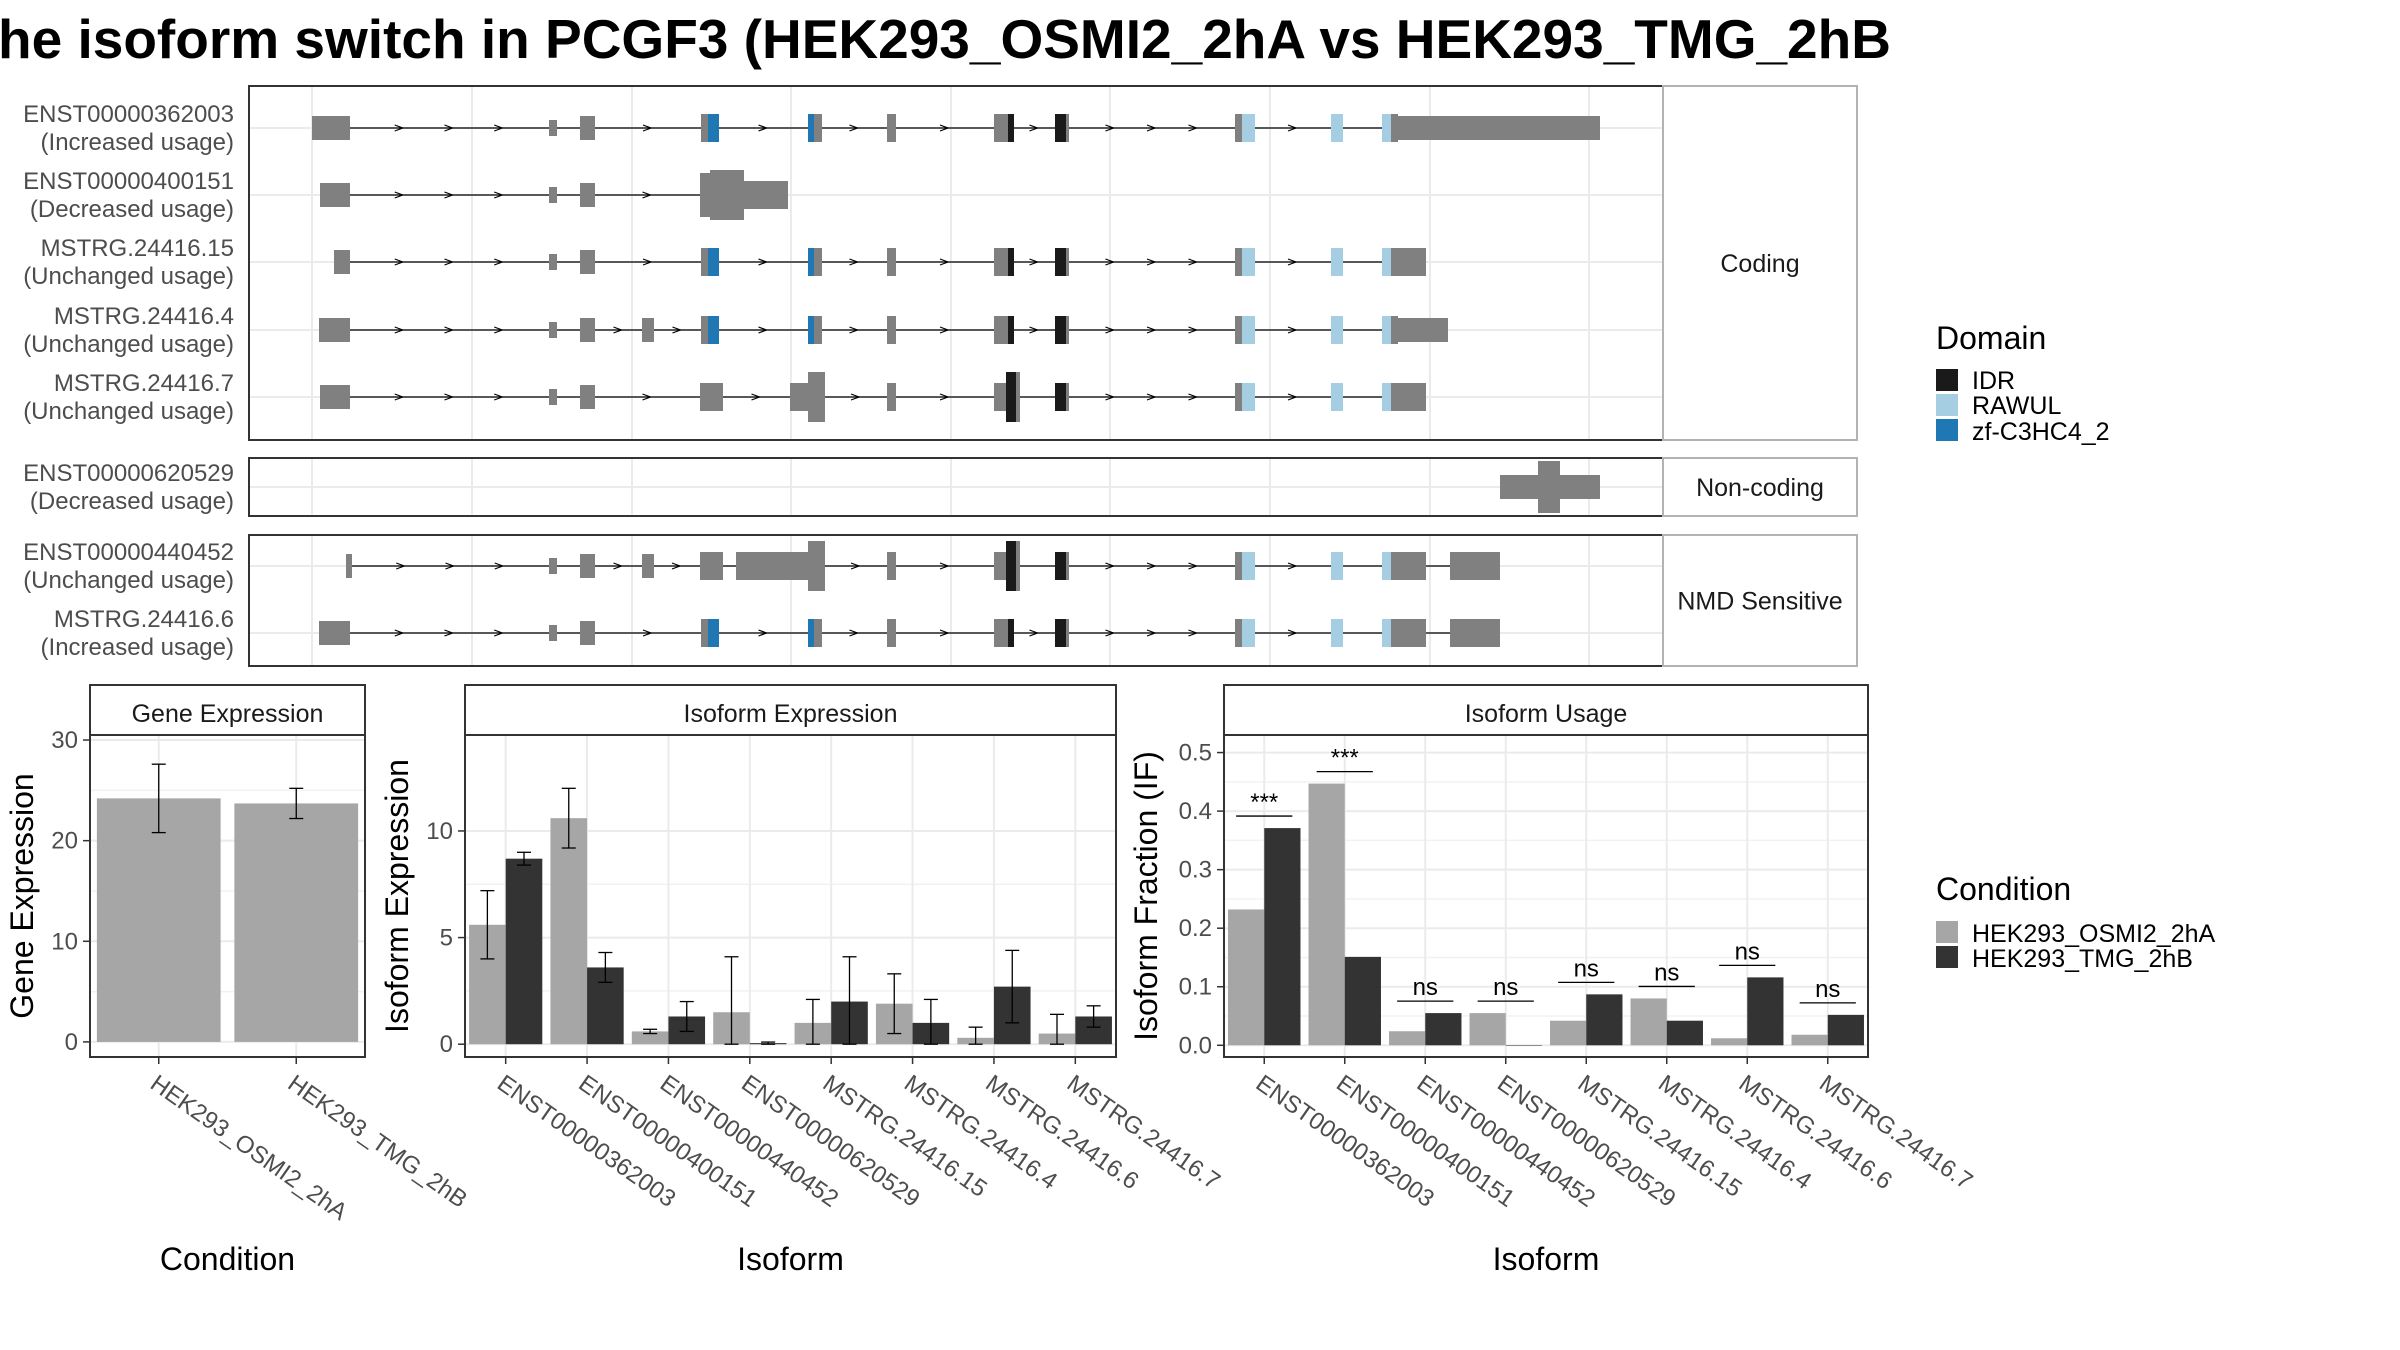 The image size is (2400, 1350). Describe the element at coordinates (2094, 934) in the screenshot. I see `legend-label-osmi2: HEK293_OSMI2_2hA` at that location.